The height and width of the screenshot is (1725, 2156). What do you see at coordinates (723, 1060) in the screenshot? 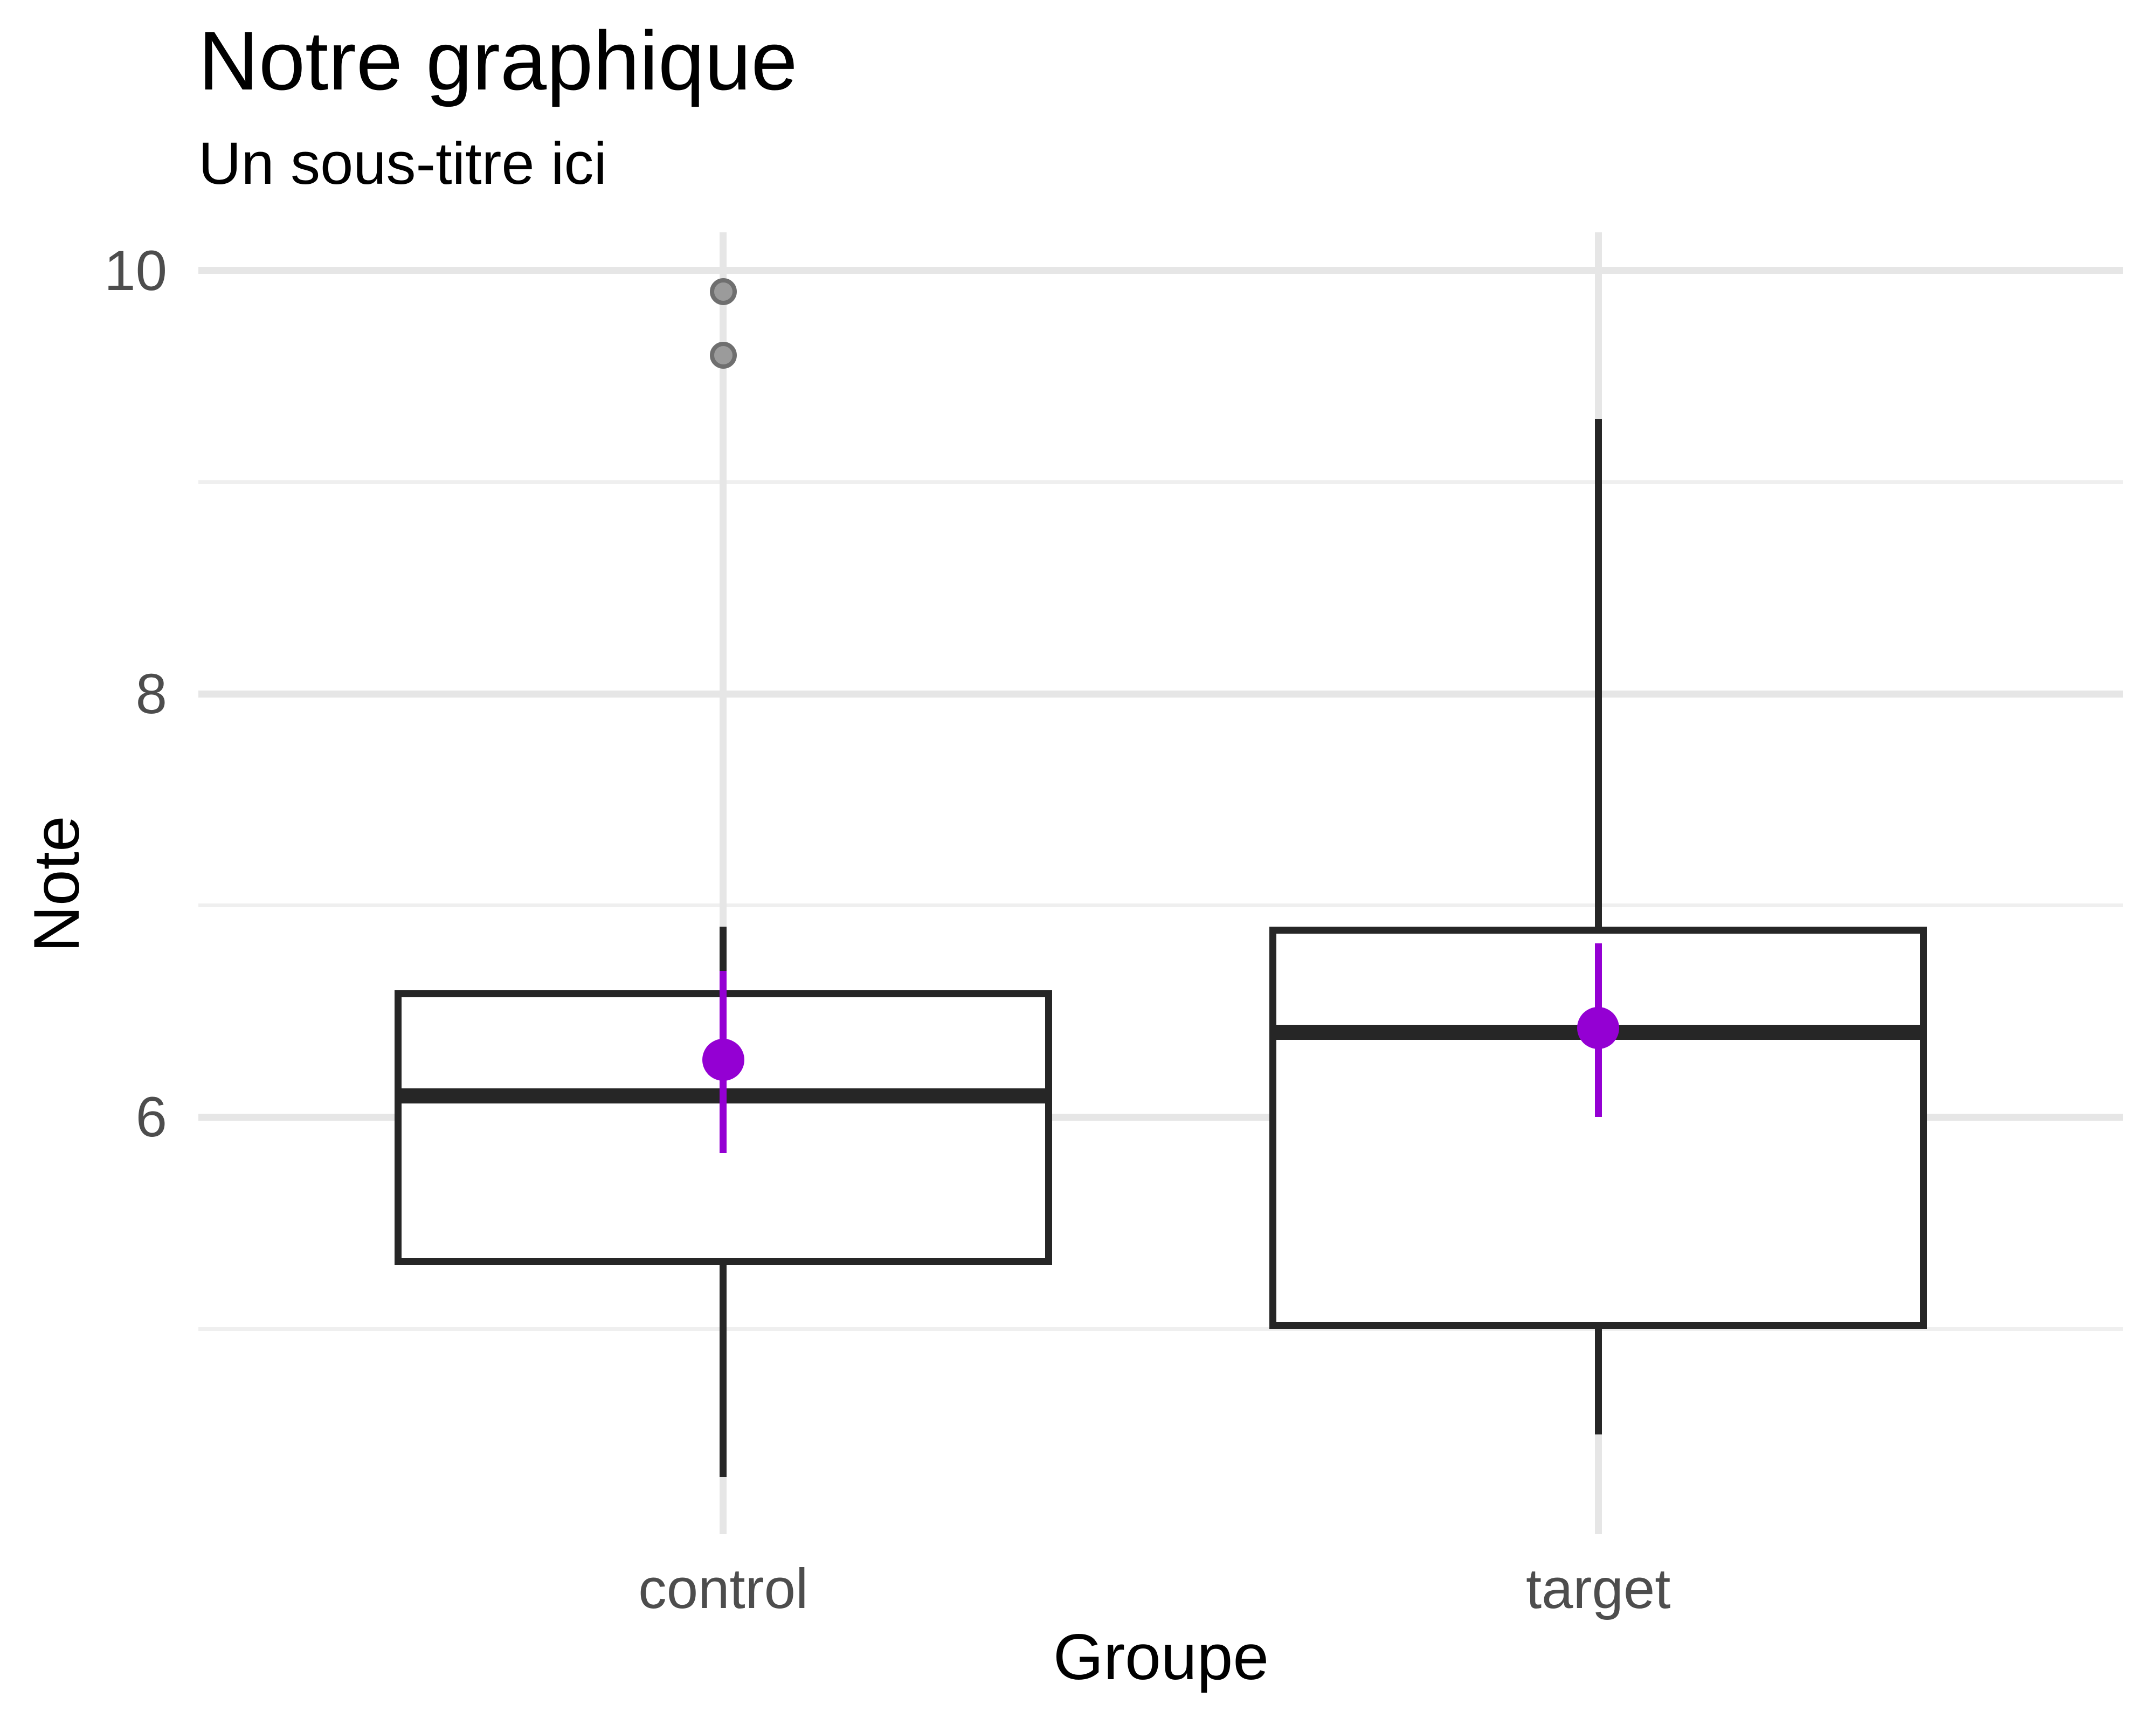
I see `mean-point-control` at bounding box center [723, 1060].